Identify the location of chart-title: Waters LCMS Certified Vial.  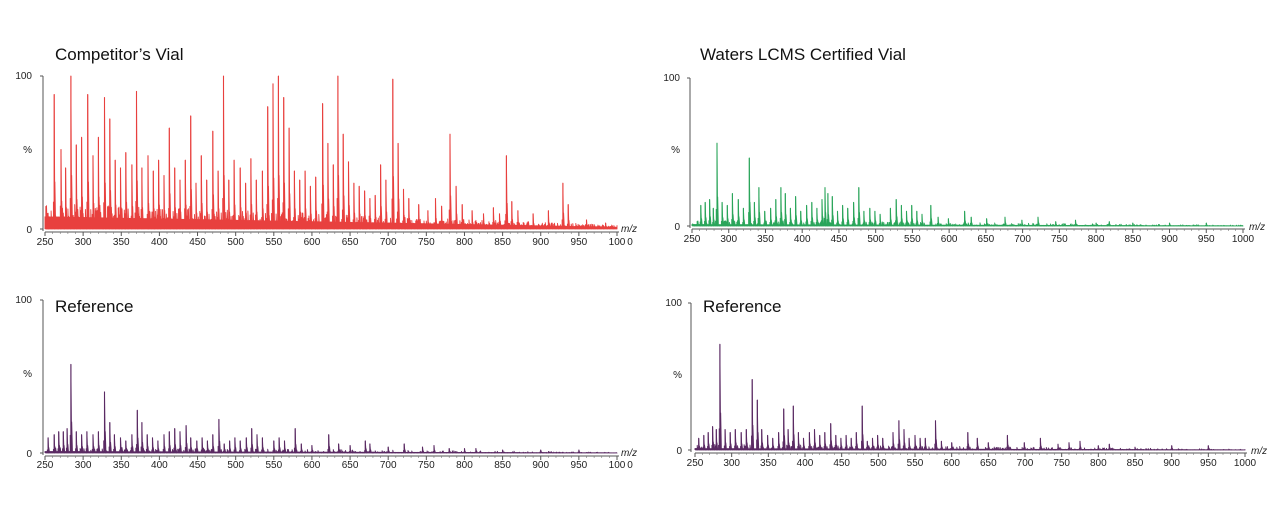
(803, 54).